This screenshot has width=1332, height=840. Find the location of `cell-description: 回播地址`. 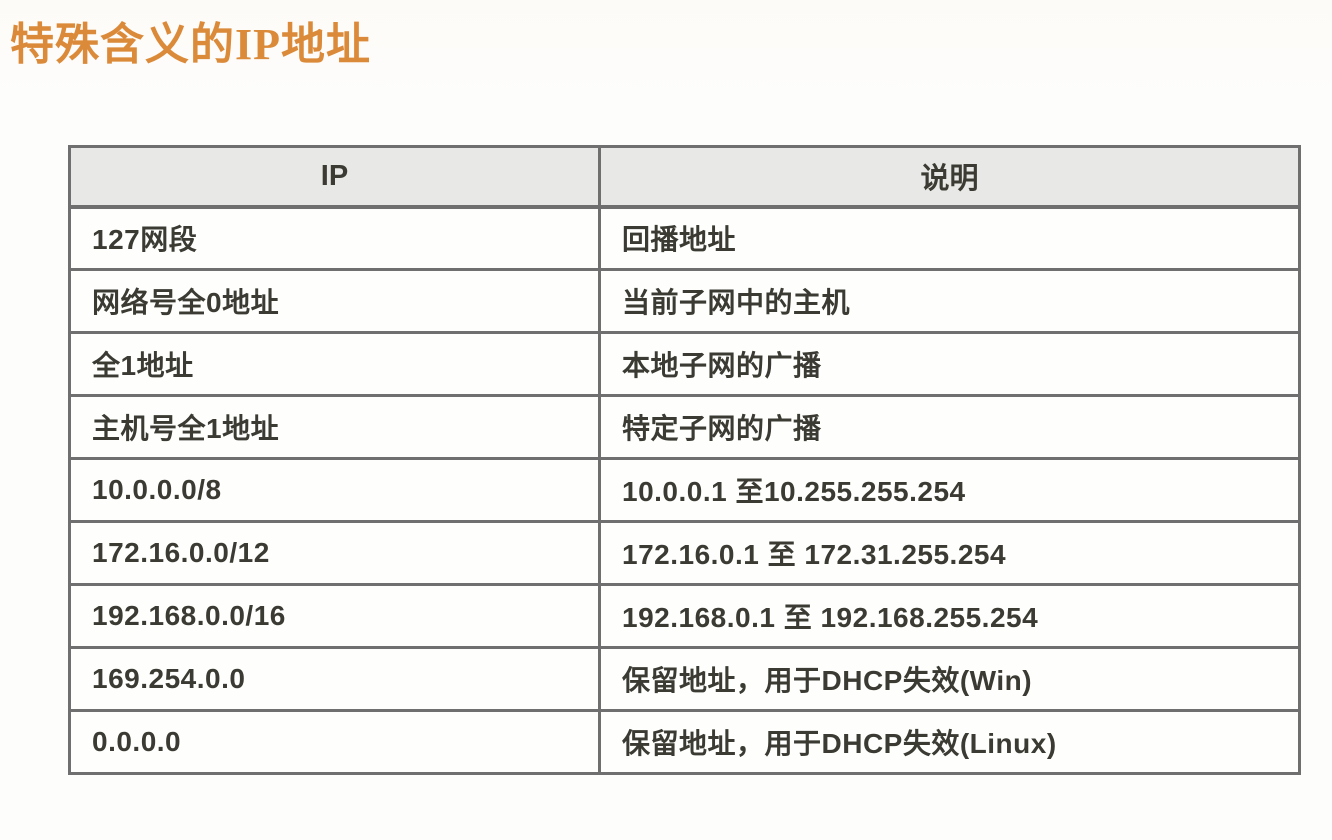

cell-description: 回播地址 is located at coordinates (949, 238).